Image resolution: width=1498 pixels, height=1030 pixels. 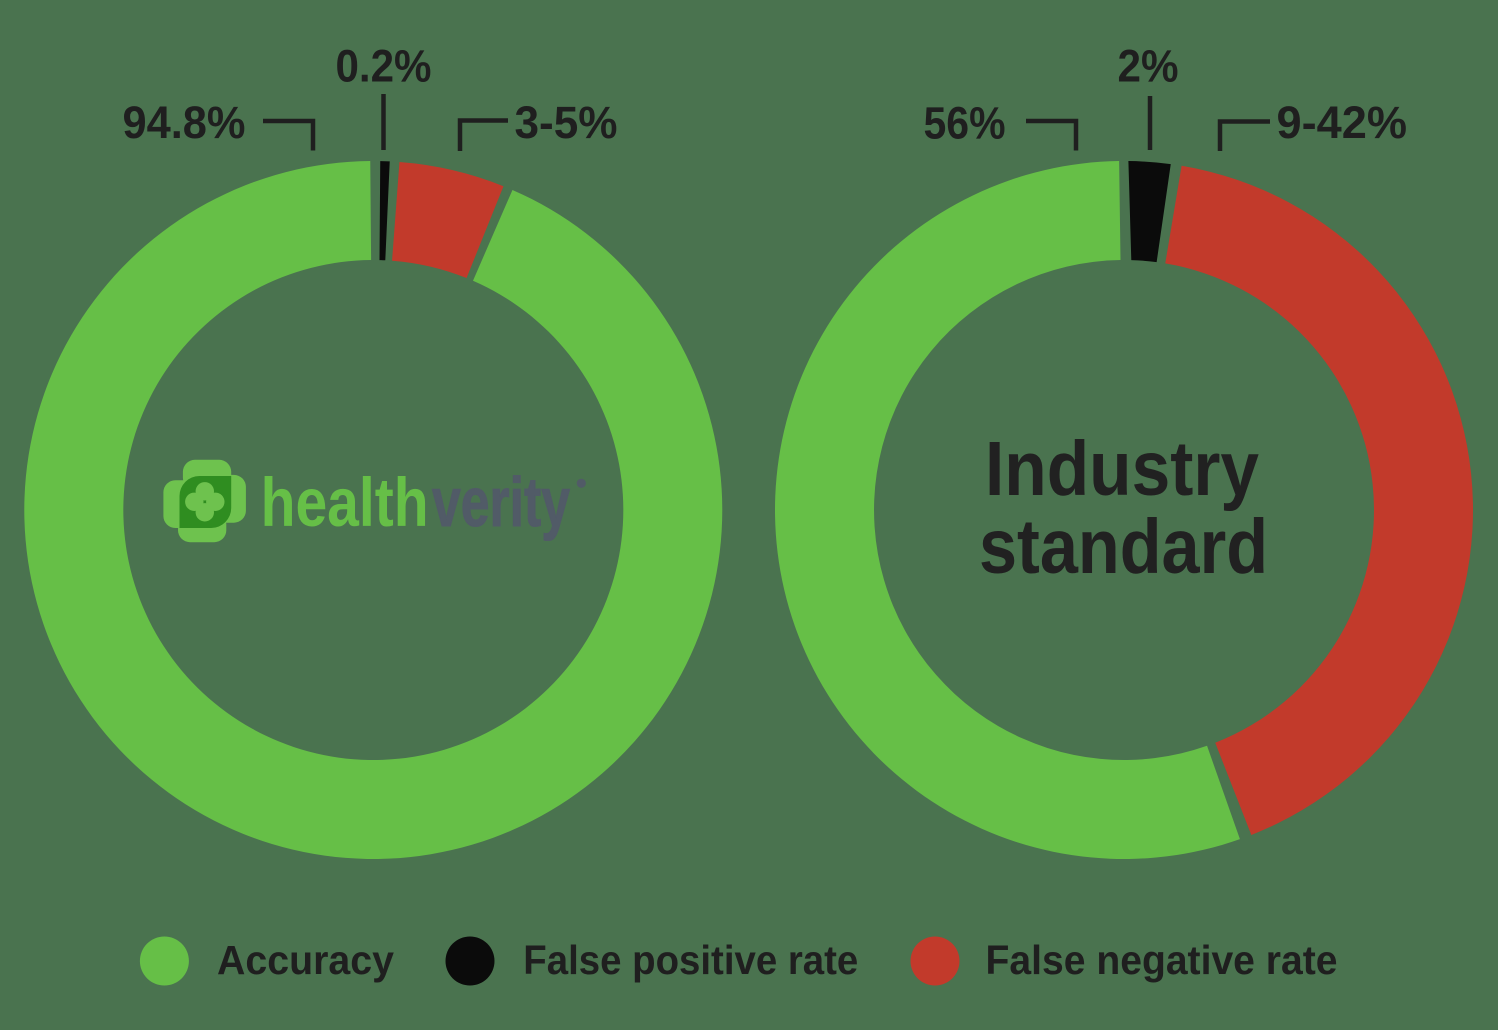 I want to click on svg-text: False negative rate, so click(x=1162, y=960).